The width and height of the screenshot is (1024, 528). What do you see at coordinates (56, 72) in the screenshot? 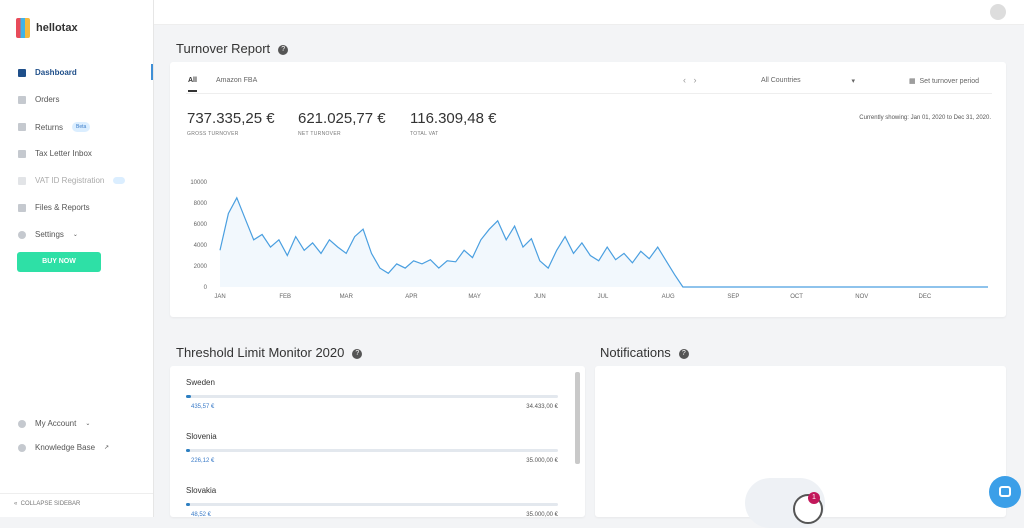
I see `nav-label: Dashboard` at bounding box center [56, 72].